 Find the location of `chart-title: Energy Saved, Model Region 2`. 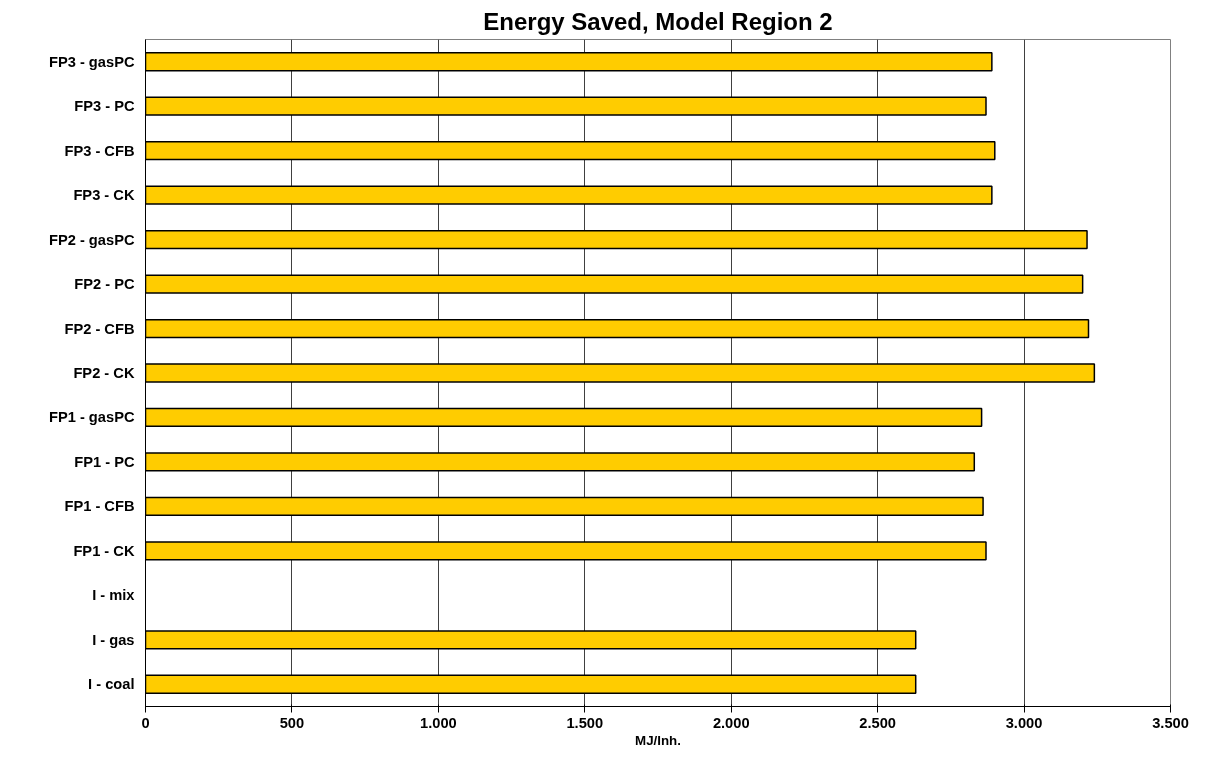

chart-title: Energy Saved, Model Region 2 is located at coordinates (658, 21).